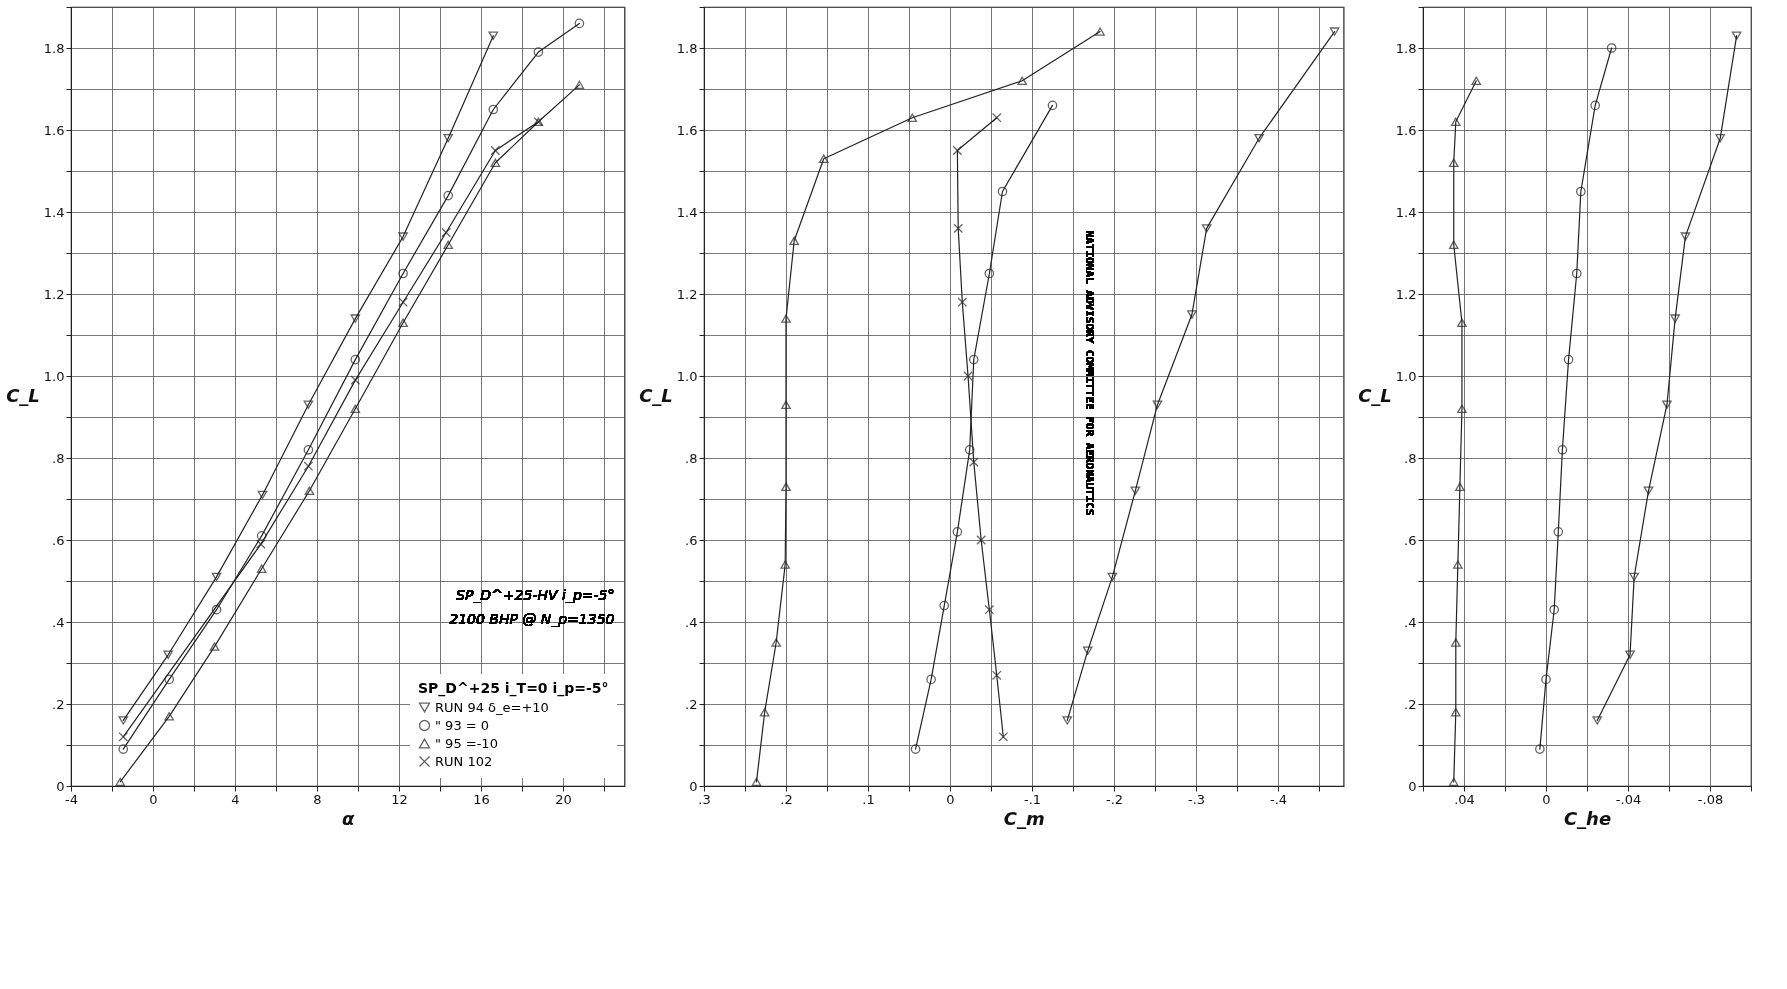 The width and height of the screenshot is (1787, 989). Describe the element at coordinates (462, 725) in the screenshot. I see `legend-label: " 93 = 0` at that location.